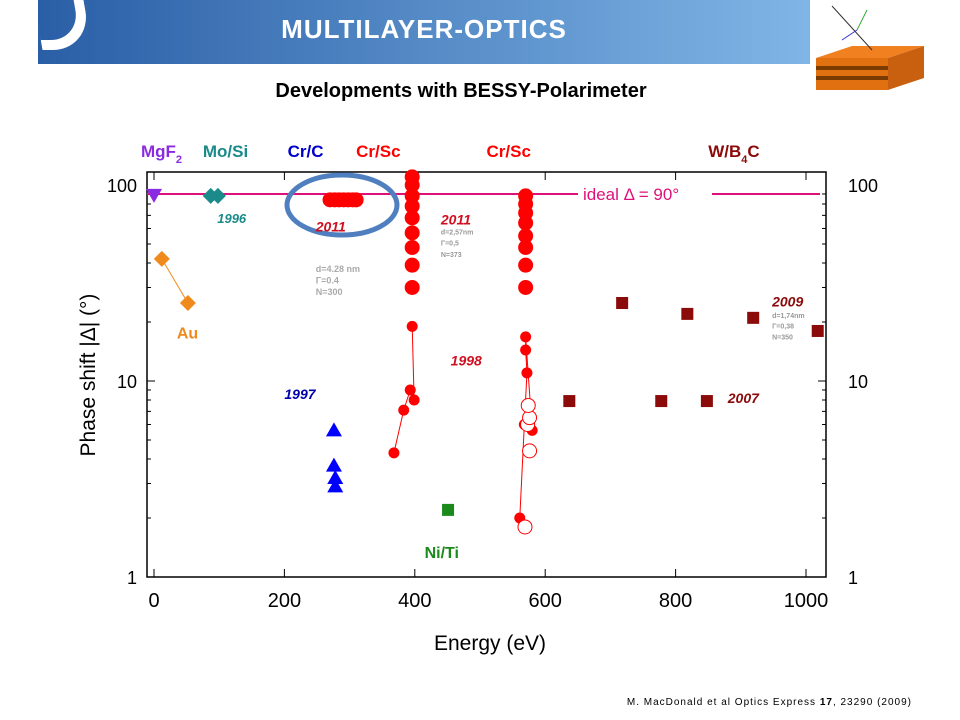  What do you see at coordinates (872, 702) in the screenshot?
I see `citation-pages: , 23290 (2009)` at bounding box center [872, 702].